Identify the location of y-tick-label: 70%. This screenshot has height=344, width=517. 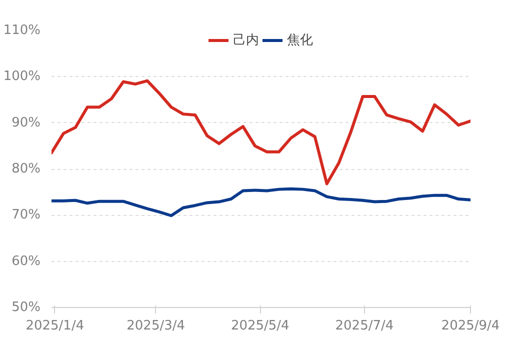
(26, 215).